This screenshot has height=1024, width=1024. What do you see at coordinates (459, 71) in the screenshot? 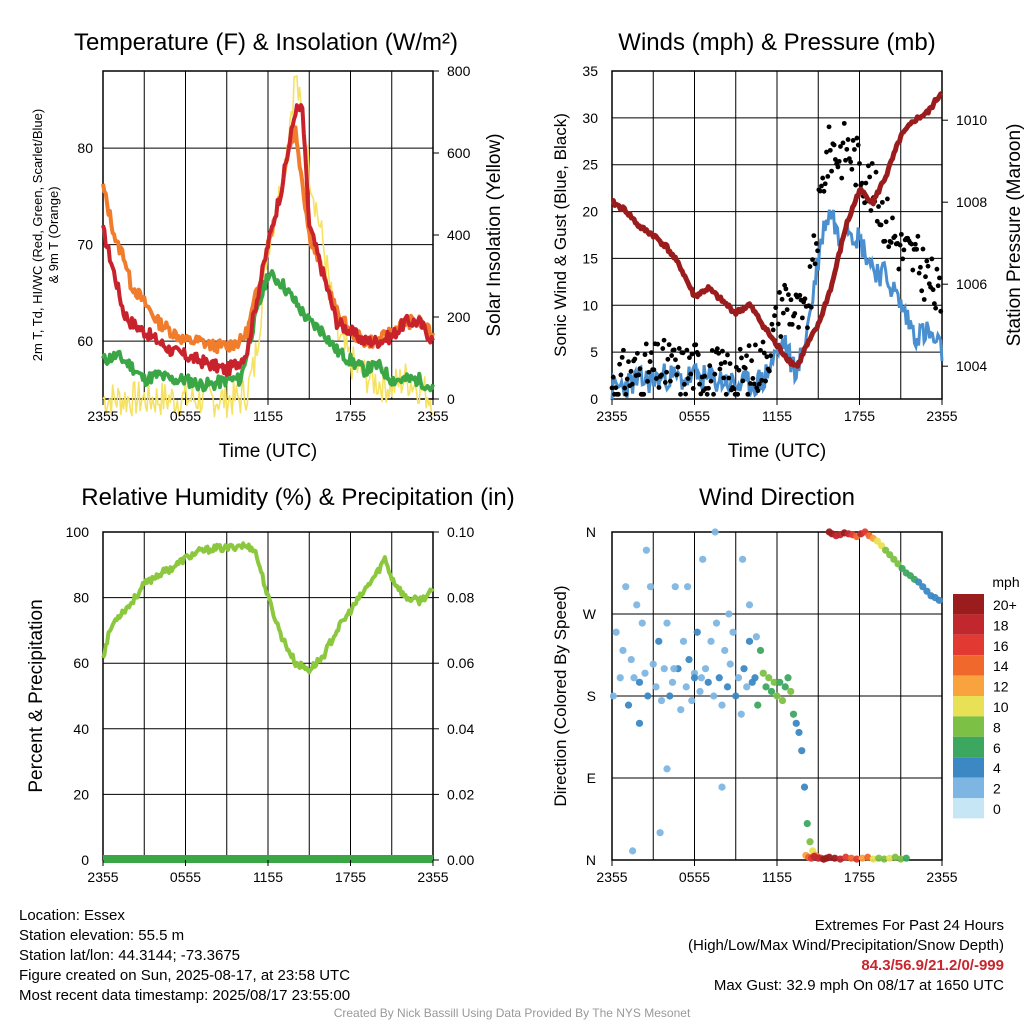
I see `y2-tick-label: 800` at bounding box center [459, 71].